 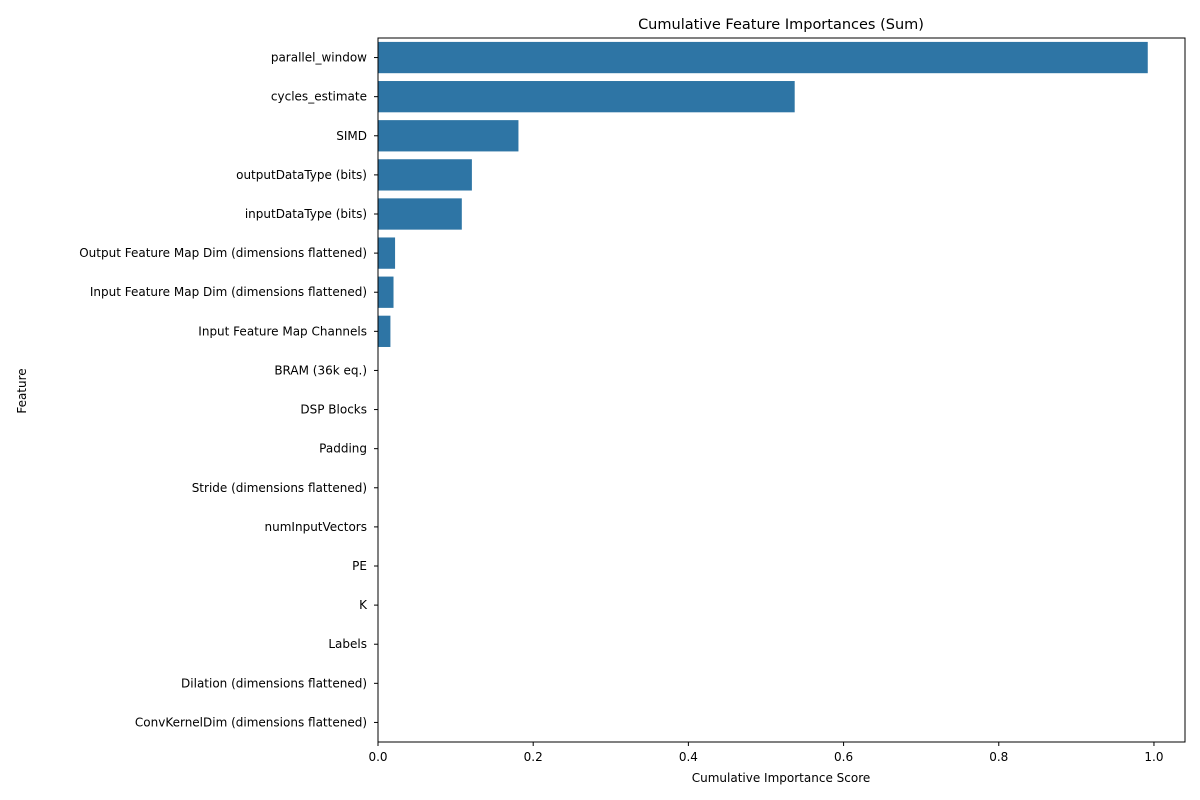 What do you see at coordinates (359, 566) in the screenshot?
I see `y-tick-label-13: PE` at bounding box center [359, 566].